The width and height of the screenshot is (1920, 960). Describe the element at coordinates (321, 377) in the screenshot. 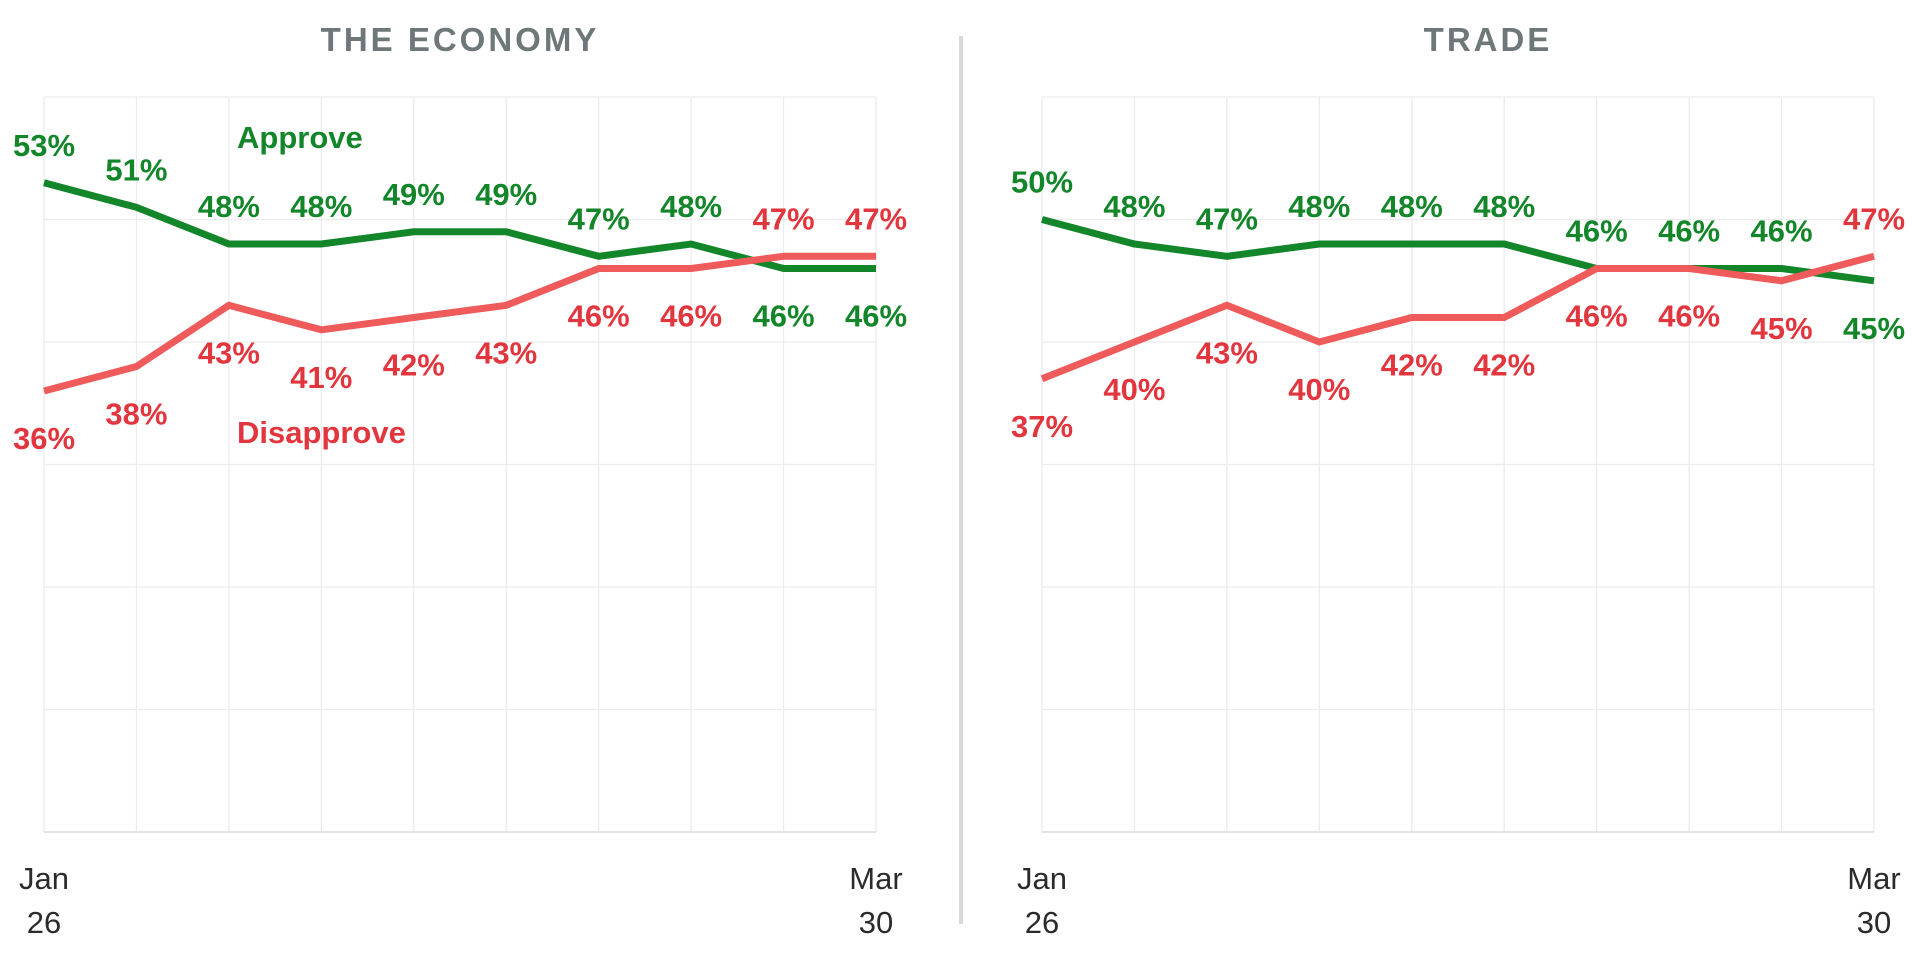

I see `data-label-disapprove: 41%` at that location.